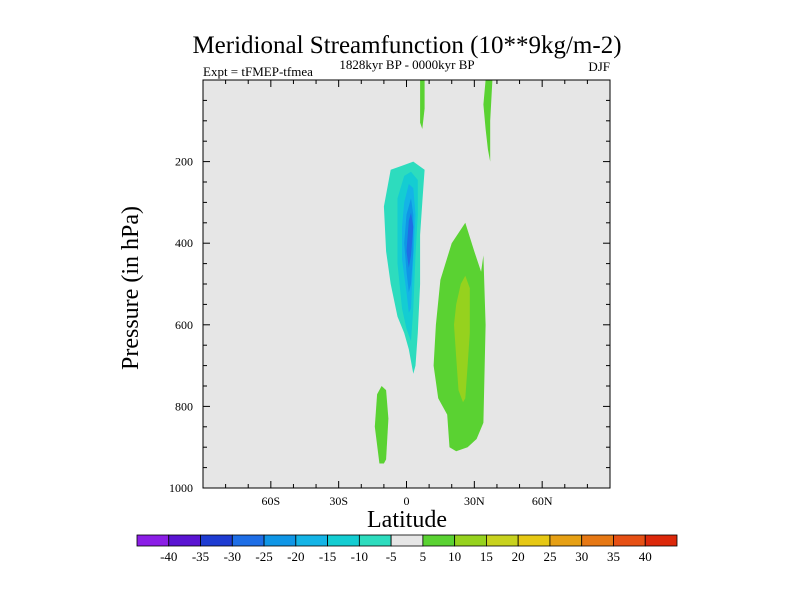 The width and height of the screenshot is (800, 605). I want to click on colorbar-label: 5, so click(423, 556).